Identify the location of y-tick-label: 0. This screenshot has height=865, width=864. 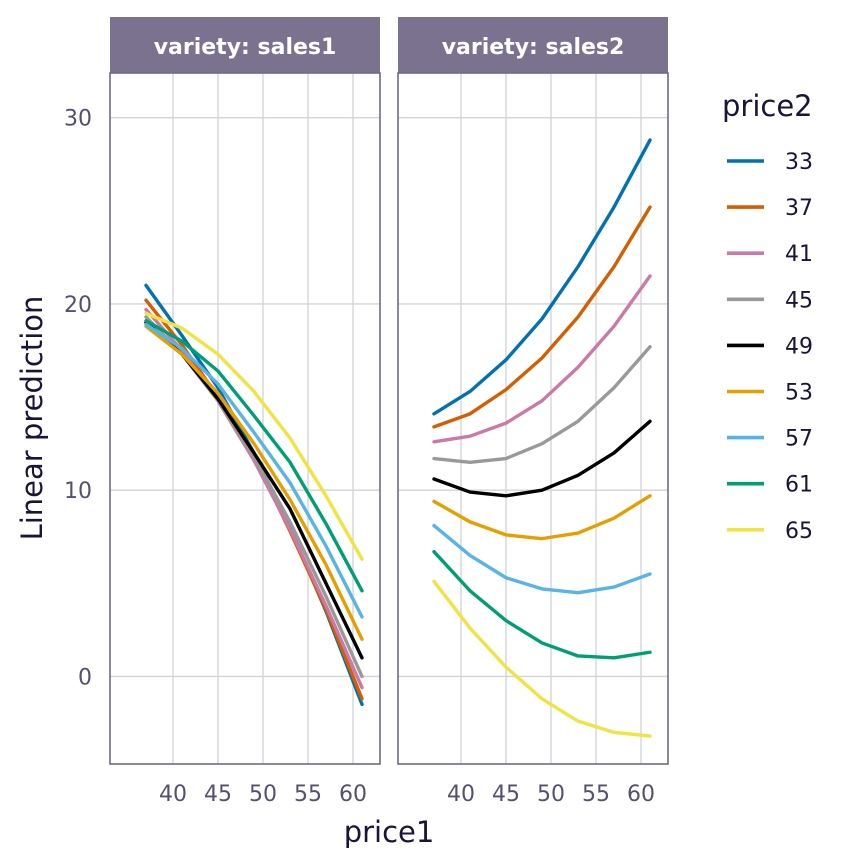
(85, 677).